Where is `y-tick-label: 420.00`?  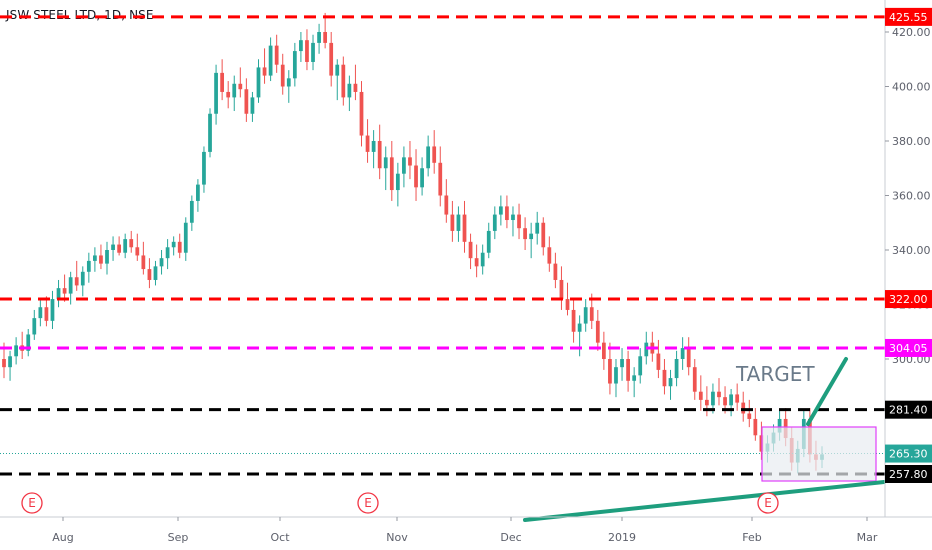 y-tick-label: 420.00 is located at coordinates (911, 32).